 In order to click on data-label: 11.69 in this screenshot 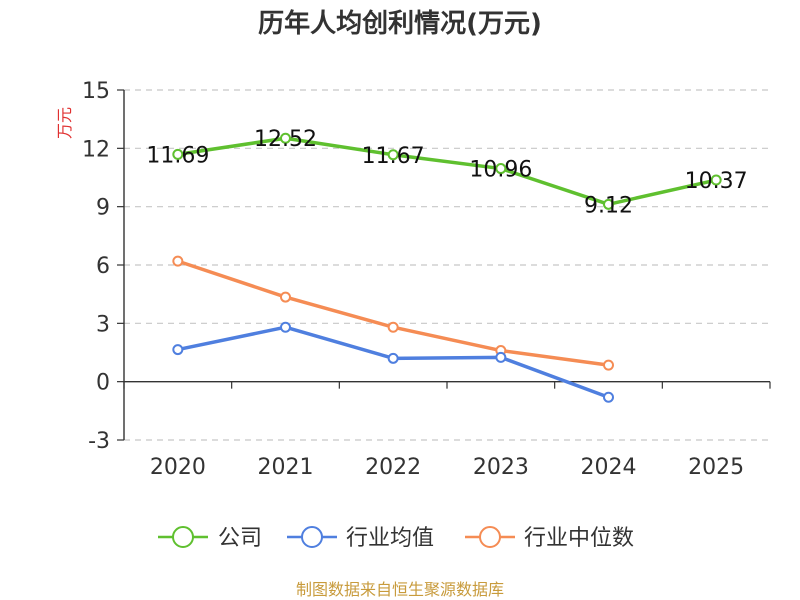, I will do `click(177, 155)`.